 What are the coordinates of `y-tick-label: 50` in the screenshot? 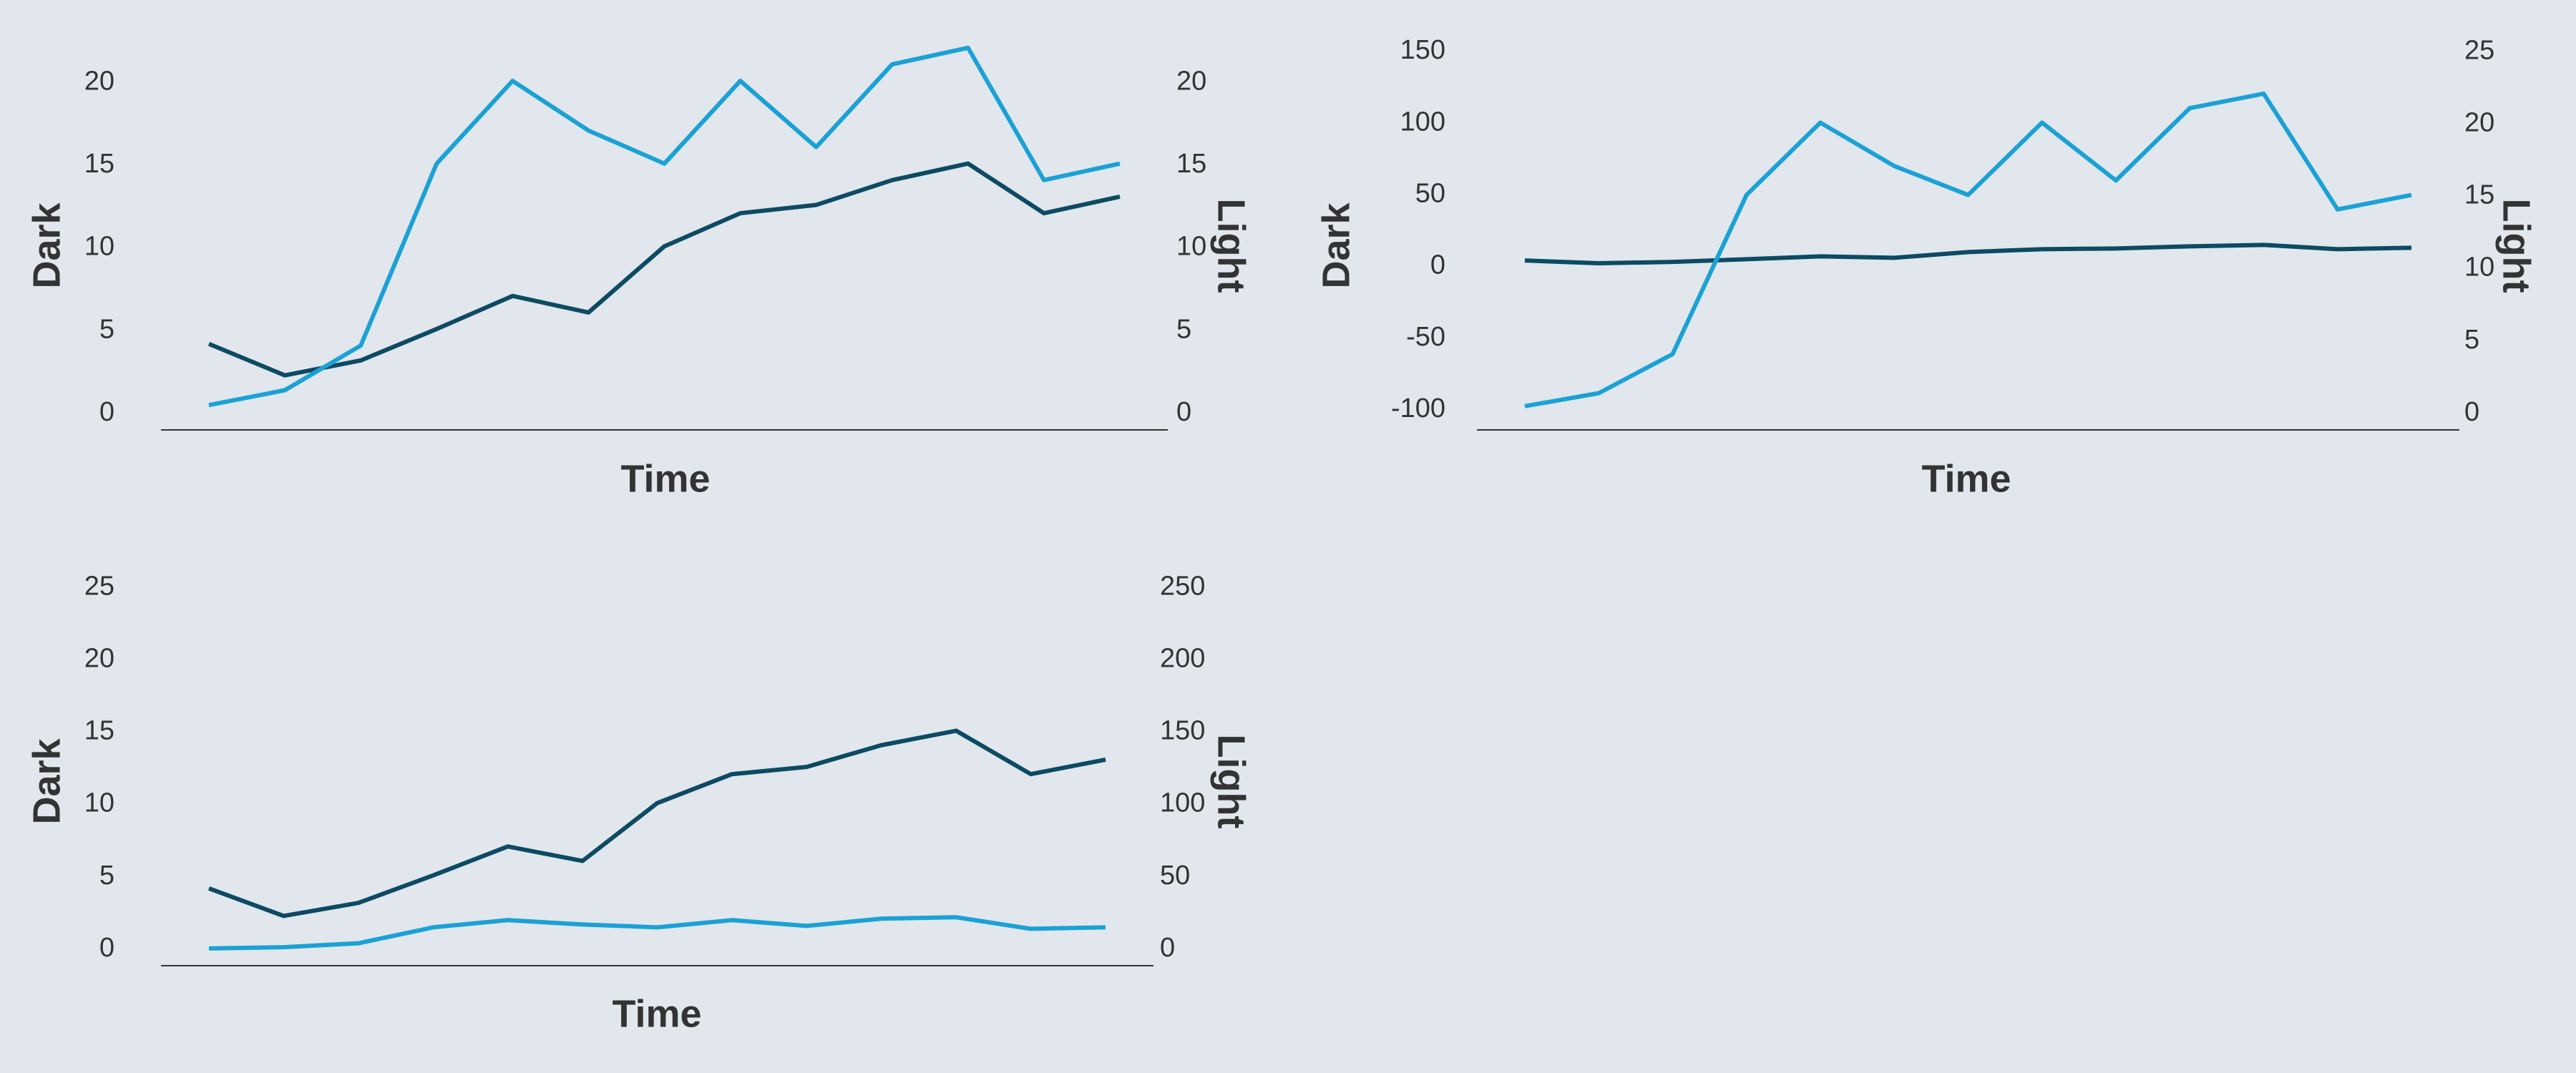 It's located at (1430, 193).